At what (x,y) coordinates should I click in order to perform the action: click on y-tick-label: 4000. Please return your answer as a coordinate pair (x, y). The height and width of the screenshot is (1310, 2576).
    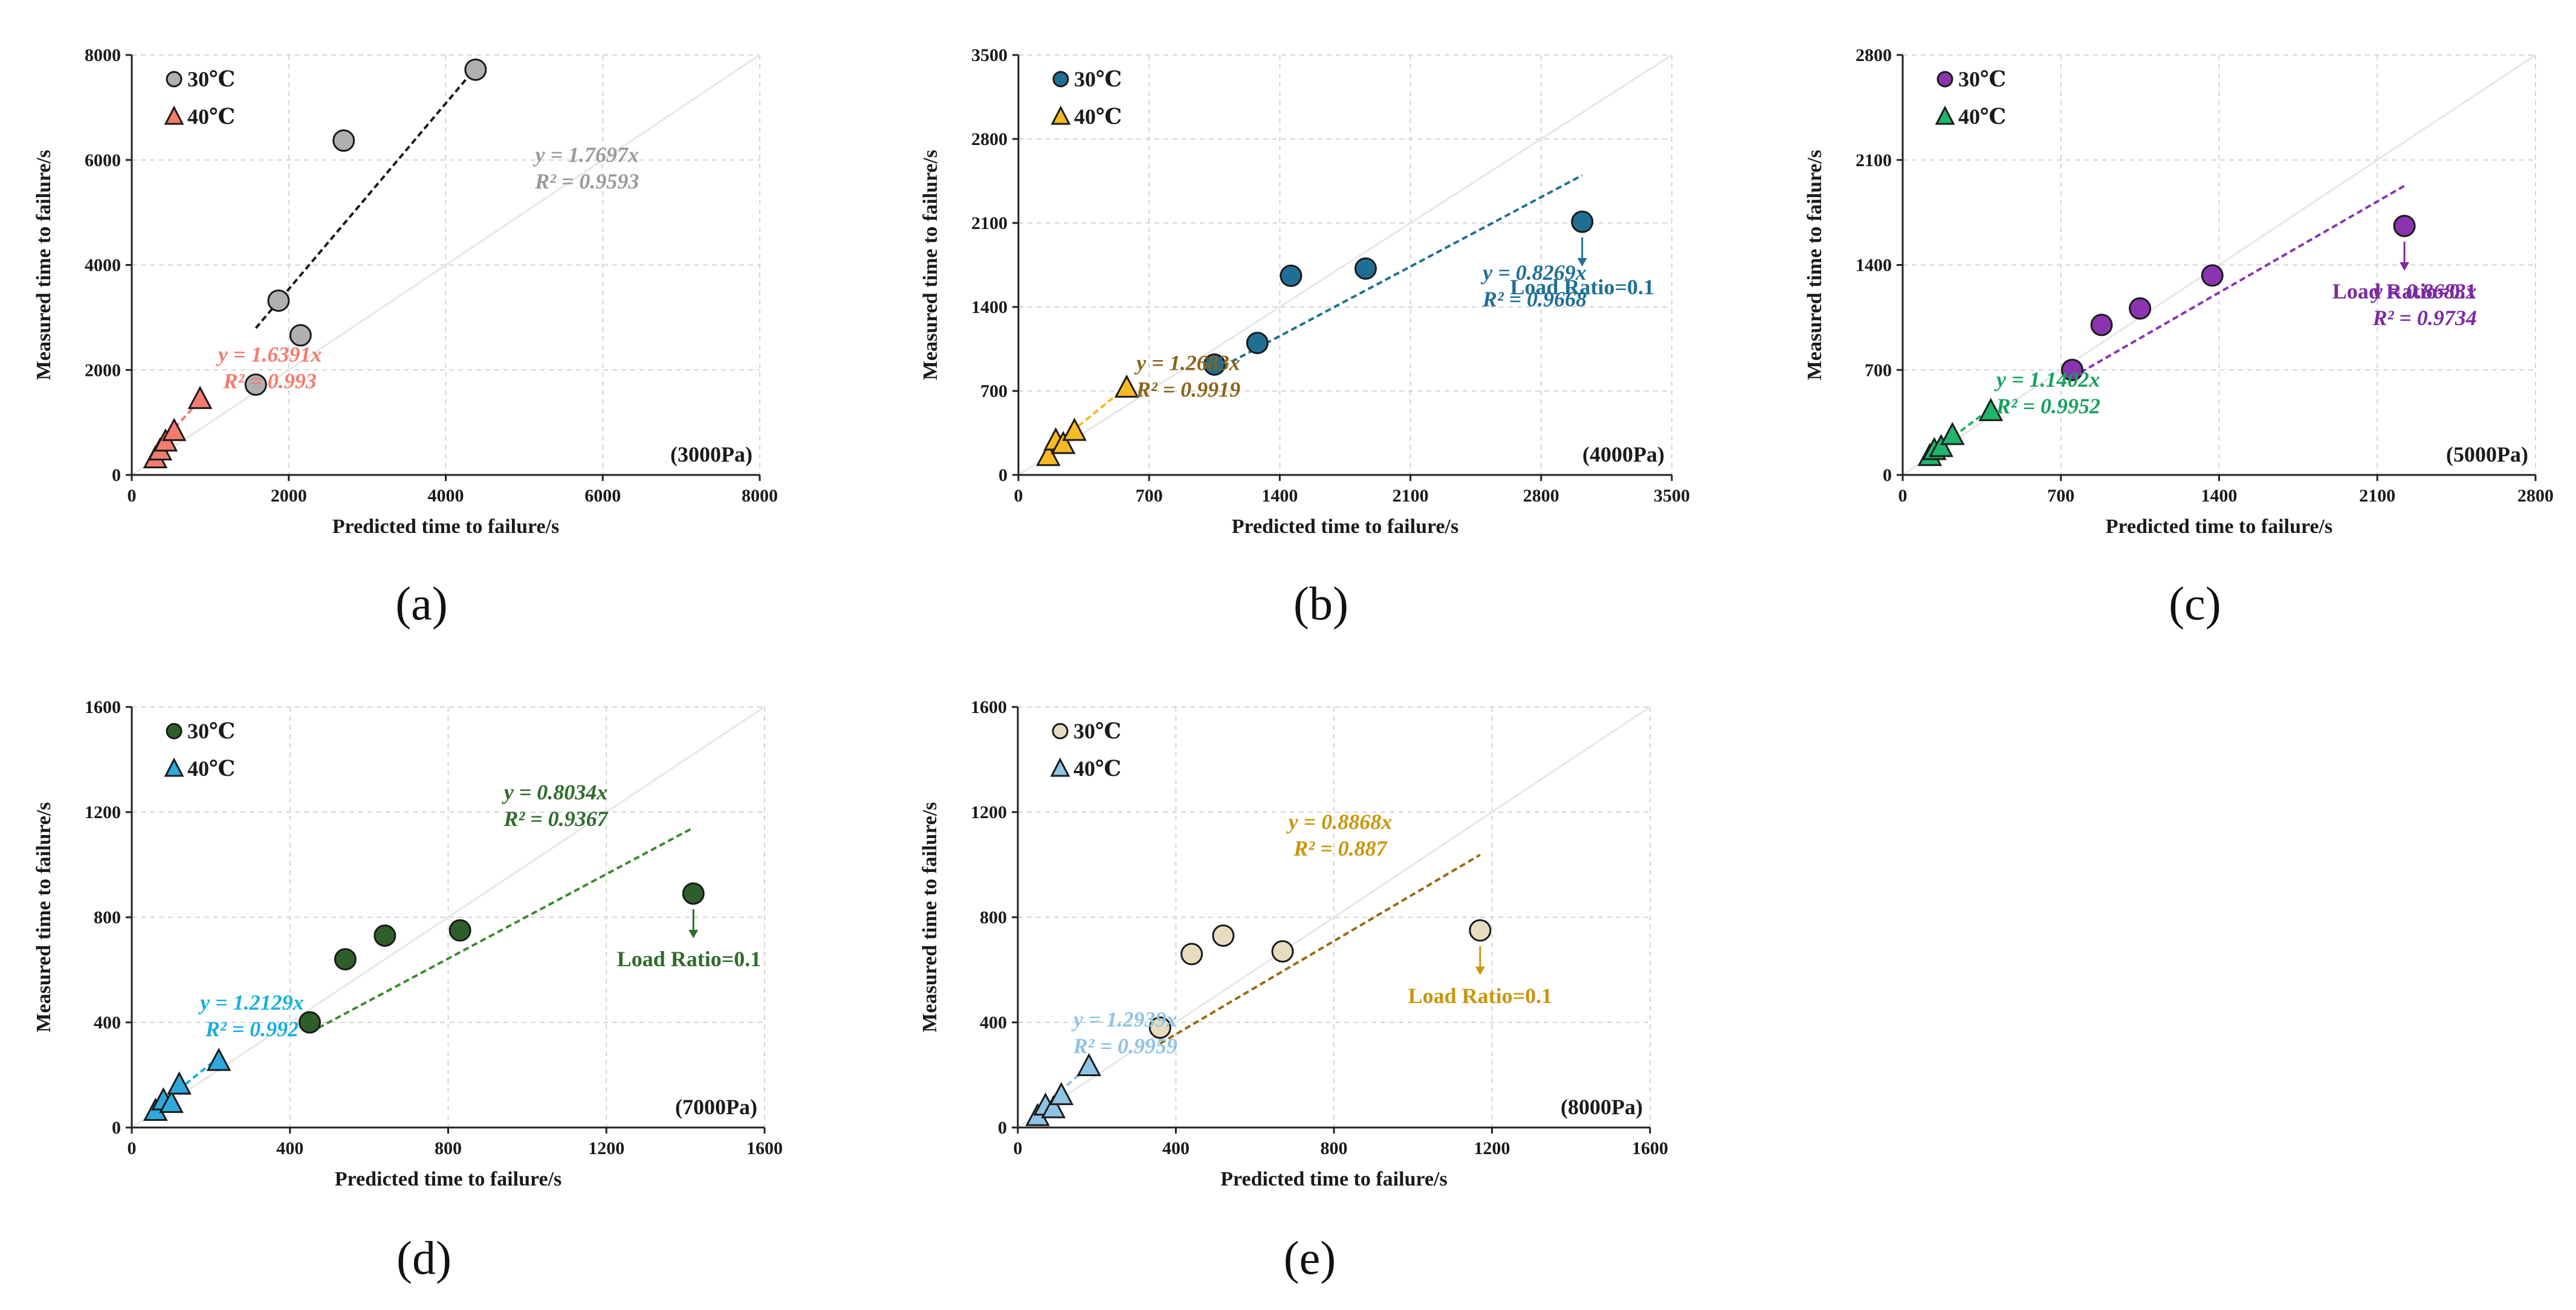
    Looking at the image, I should click on (103, 266).